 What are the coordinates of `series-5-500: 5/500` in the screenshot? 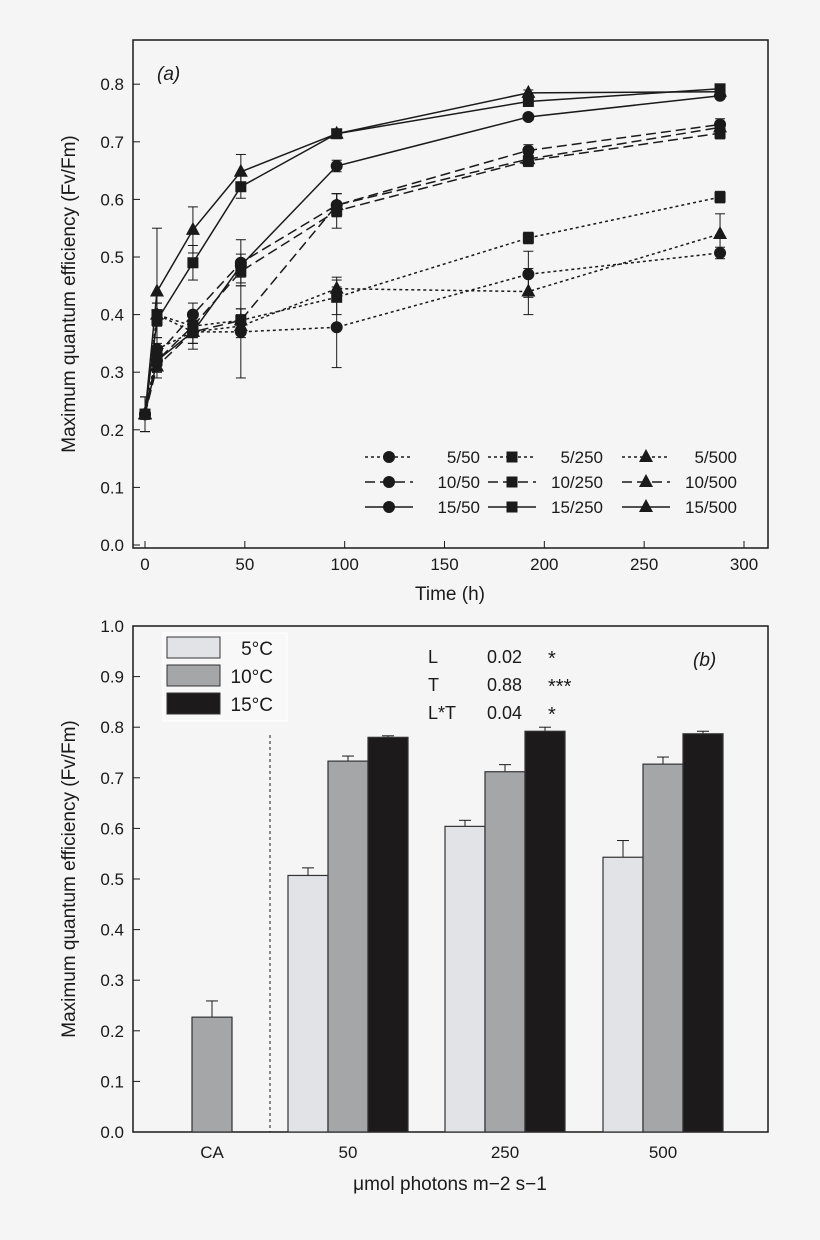 It's located at (437, 340).